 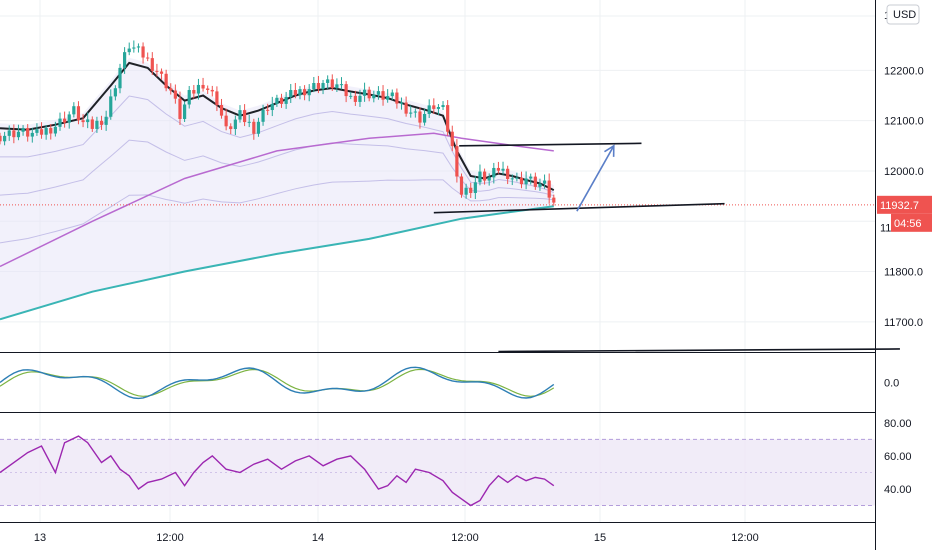 What do you see at coordinates (904, 122) in the screenshot?
I see `price-tick-label: 12100.0` at bounding box center [904, 122].